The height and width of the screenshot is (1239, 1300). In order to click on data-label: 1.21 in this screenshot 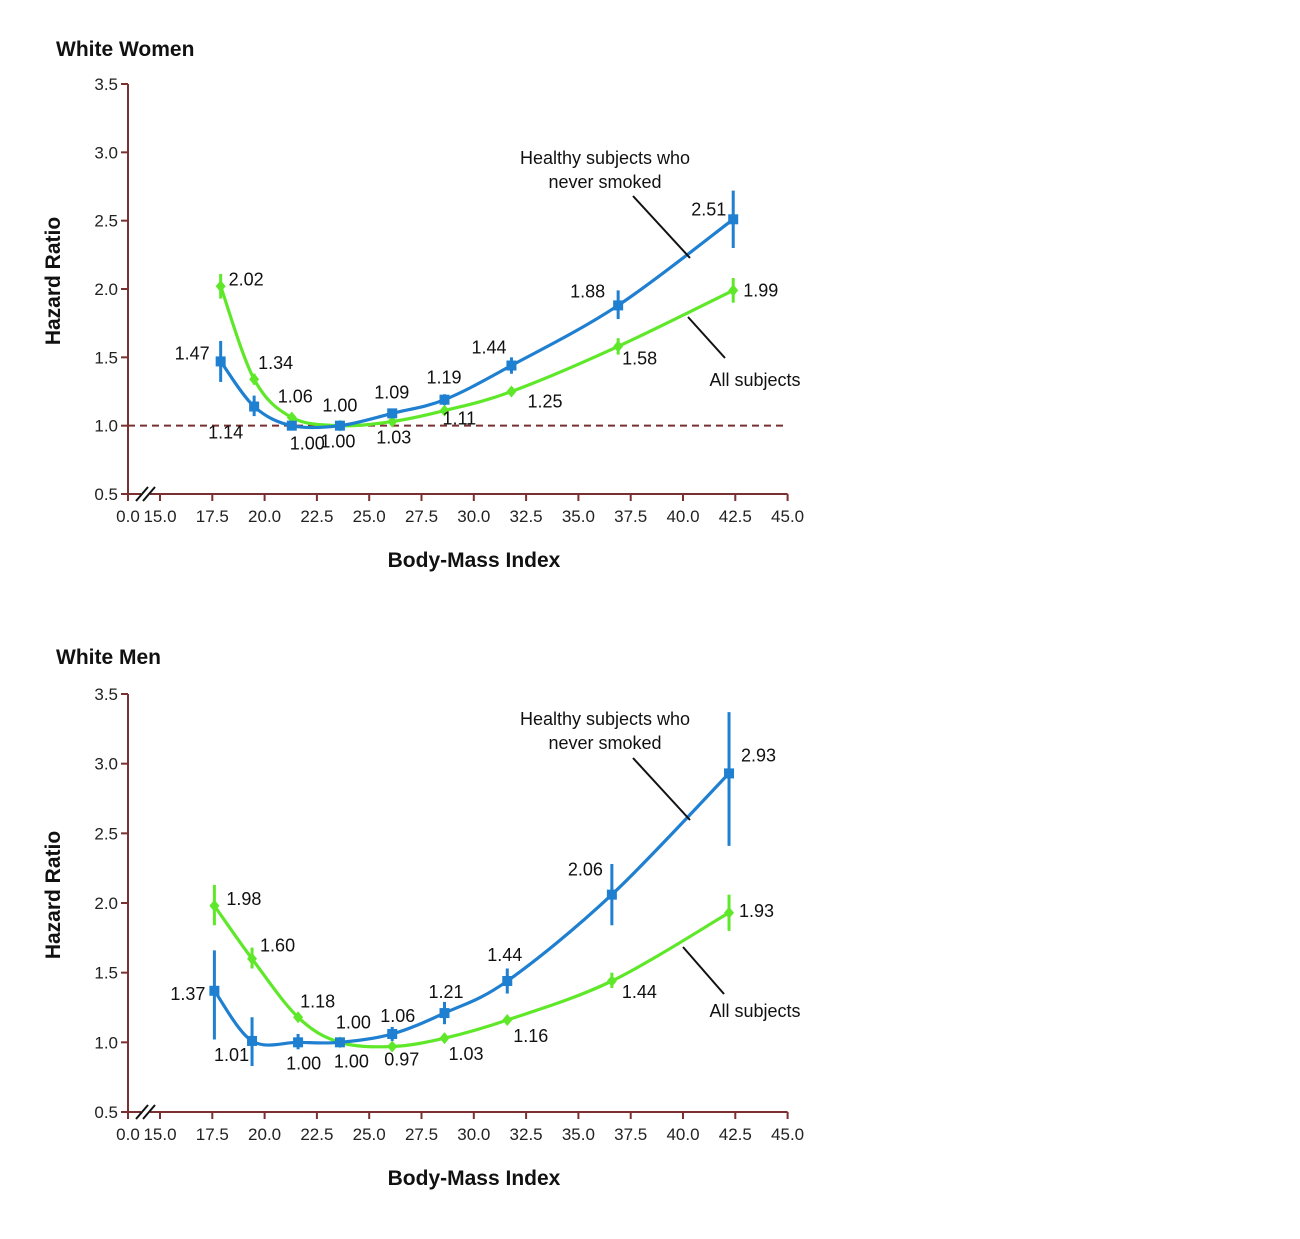, I will do `click(446, 992)`.